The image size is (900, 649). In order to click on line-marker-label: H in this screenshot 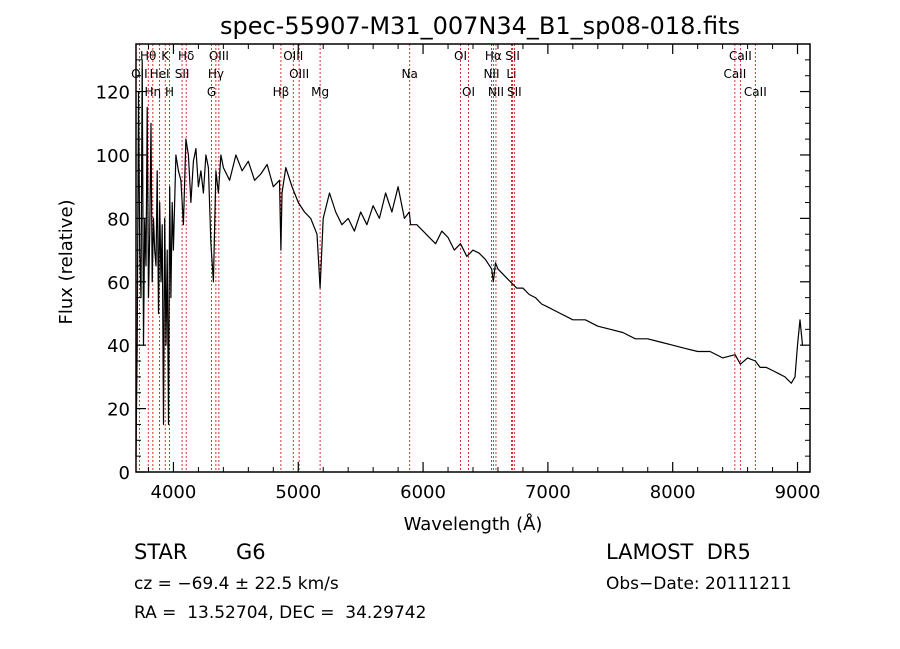, I will do `click(169, 92)`.